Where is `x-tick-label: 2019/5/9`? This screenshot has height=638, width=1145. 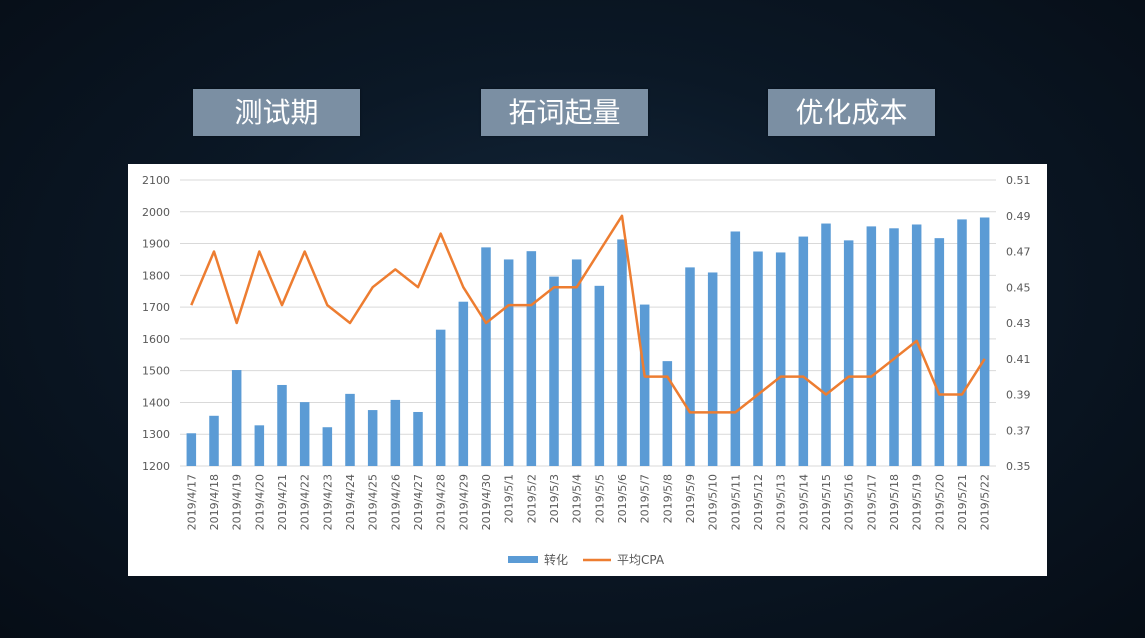
x-tick-label: 2019/5/9 is located at coordinates (690, 498).